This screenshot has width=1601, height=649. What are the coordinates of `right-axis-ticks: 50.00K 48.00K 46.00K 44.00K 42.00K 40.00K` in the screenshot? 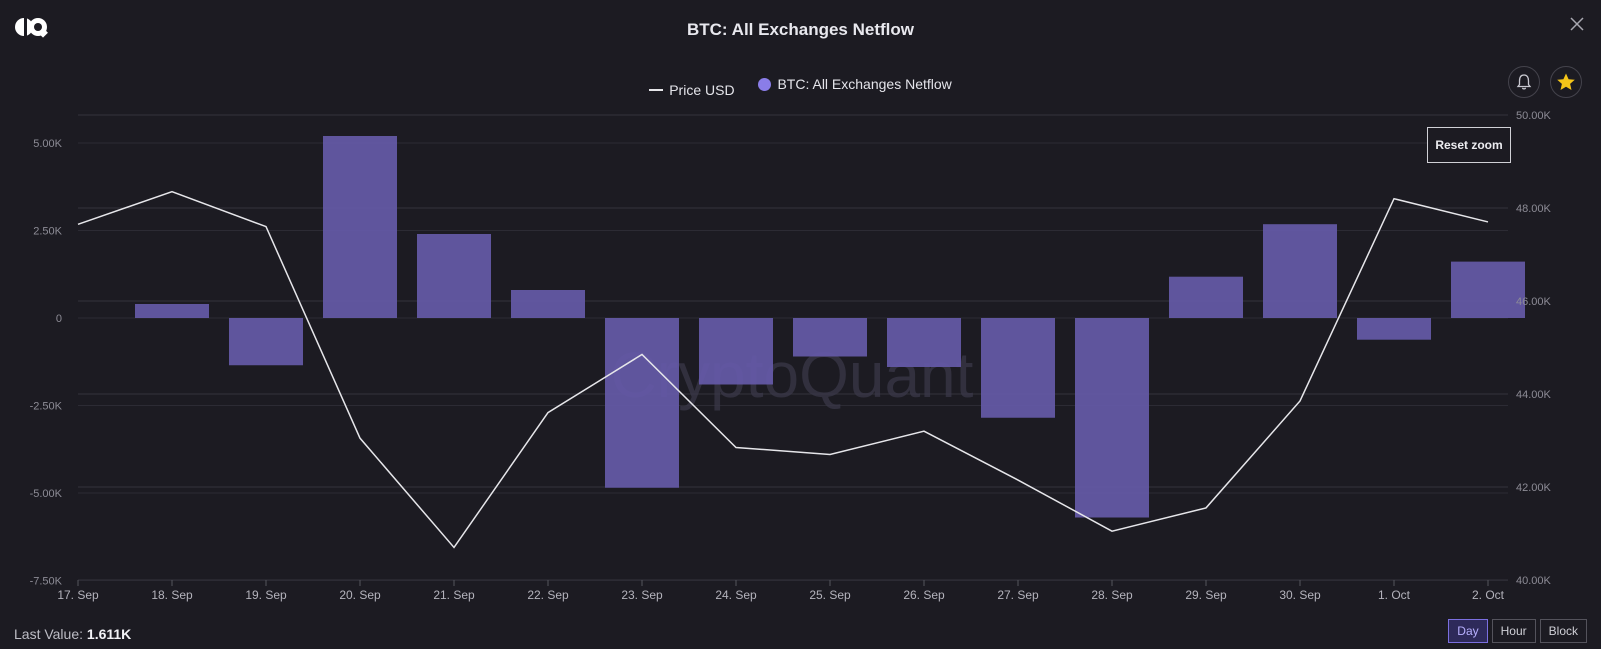 It's located at (1534, 348).